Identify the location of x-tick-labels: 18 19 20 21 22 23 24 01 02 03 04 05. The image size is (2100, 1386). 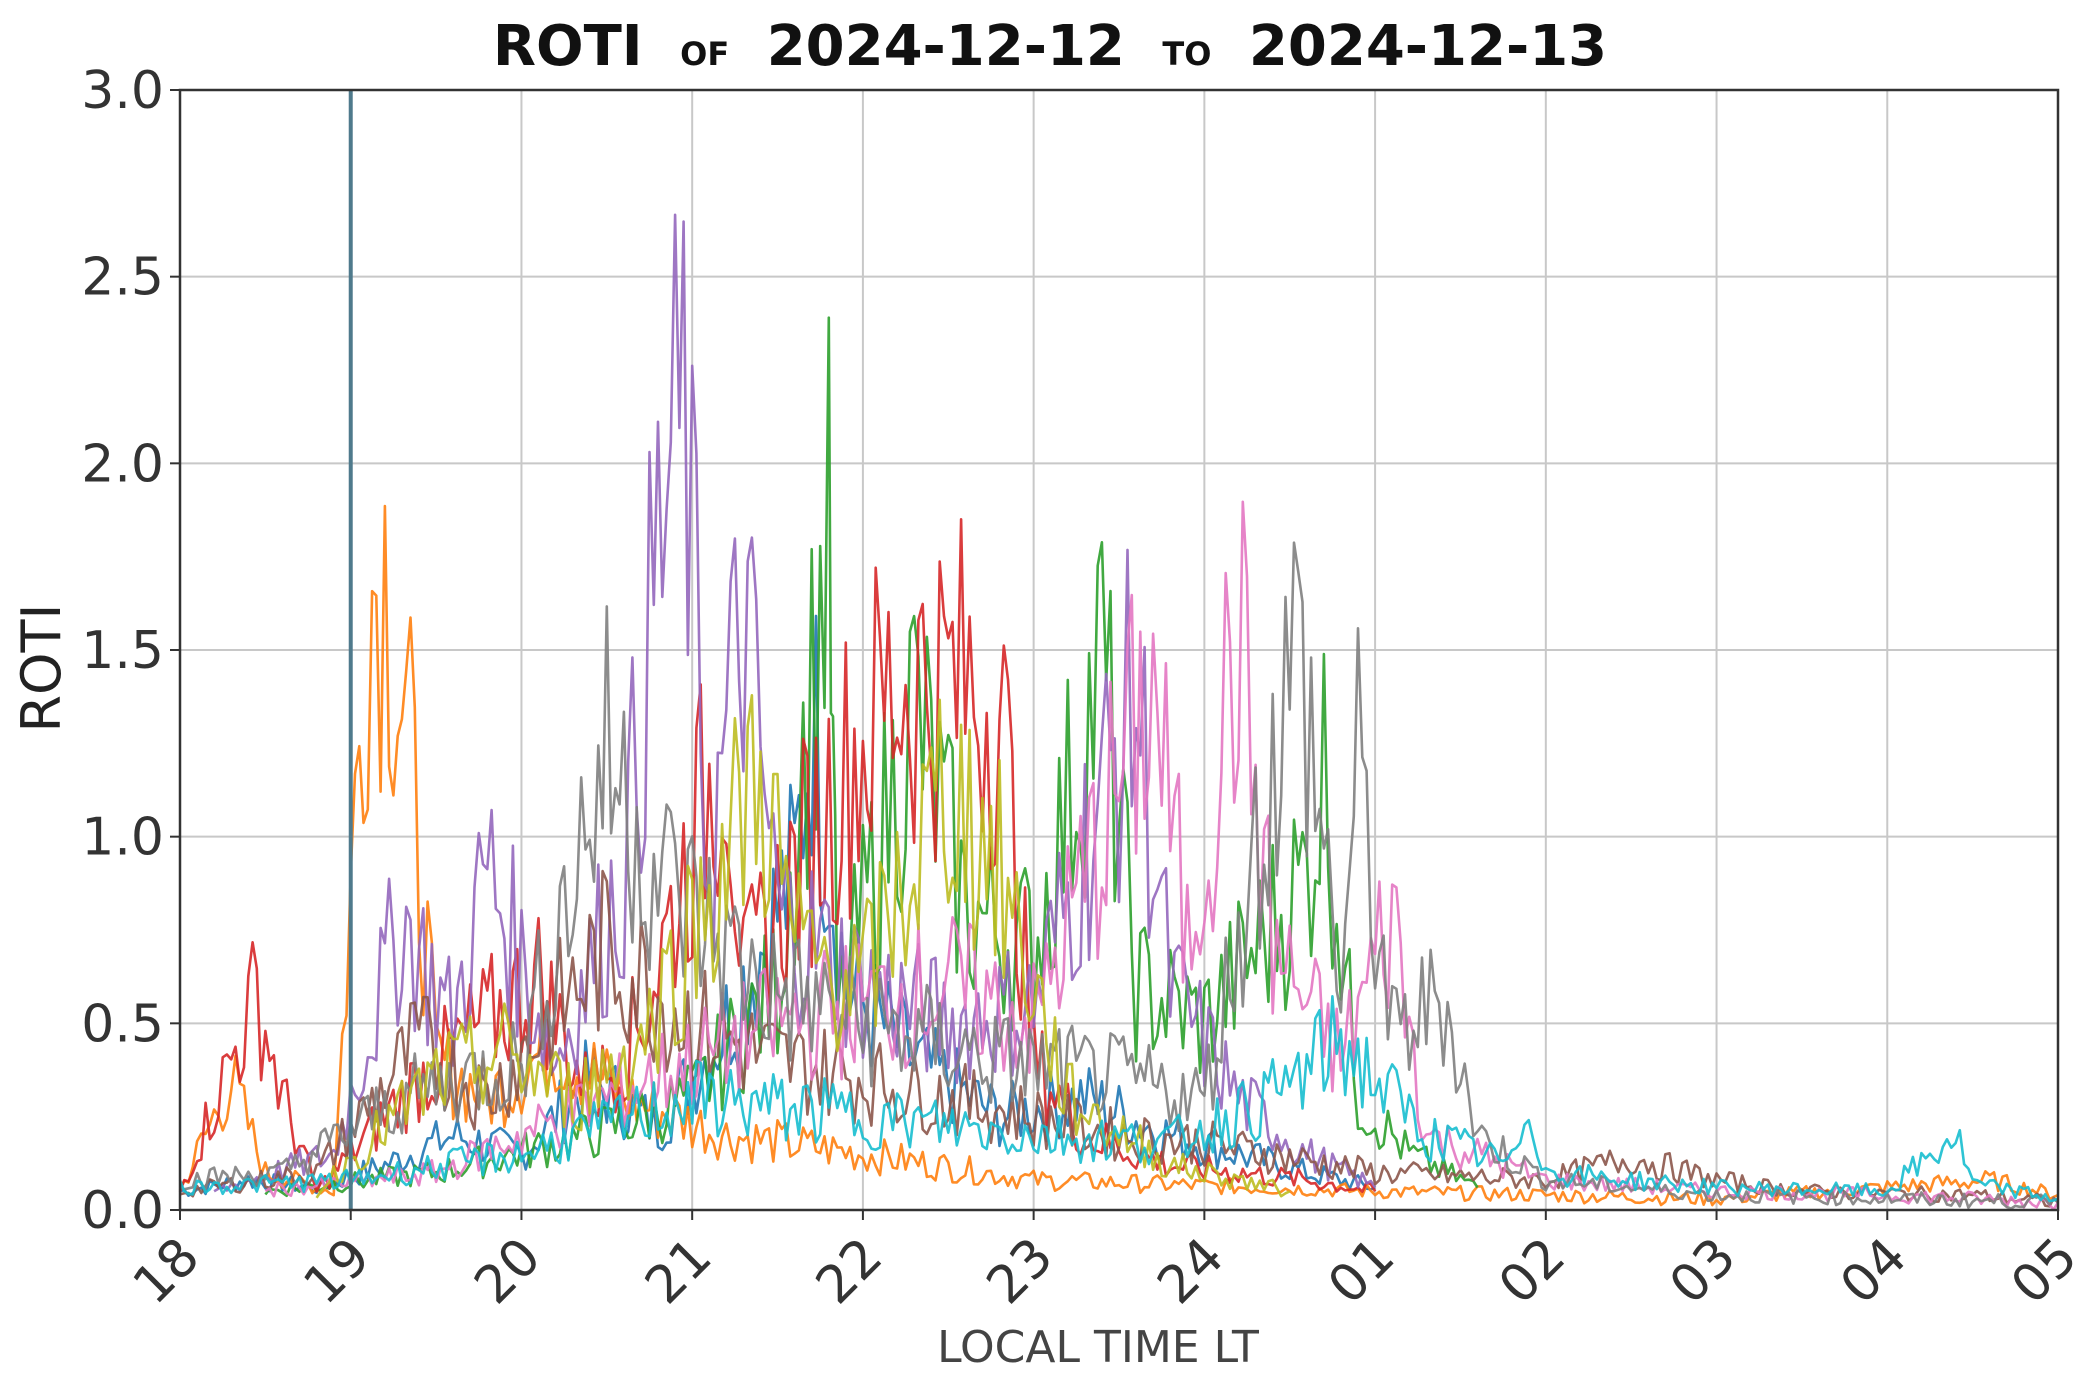
(1105, 1271).